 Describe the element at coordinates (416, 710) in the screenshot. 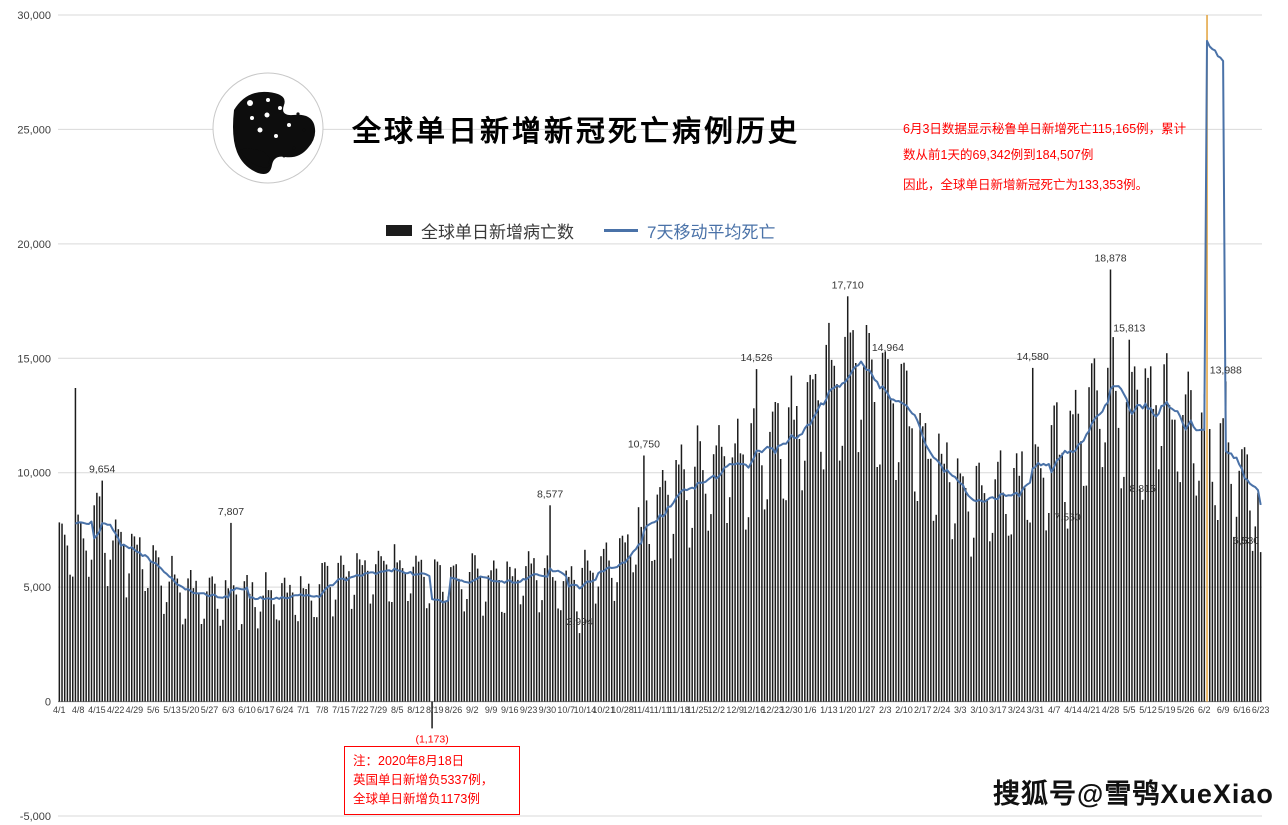

I see `x-tick-label: 8/12` at that location.